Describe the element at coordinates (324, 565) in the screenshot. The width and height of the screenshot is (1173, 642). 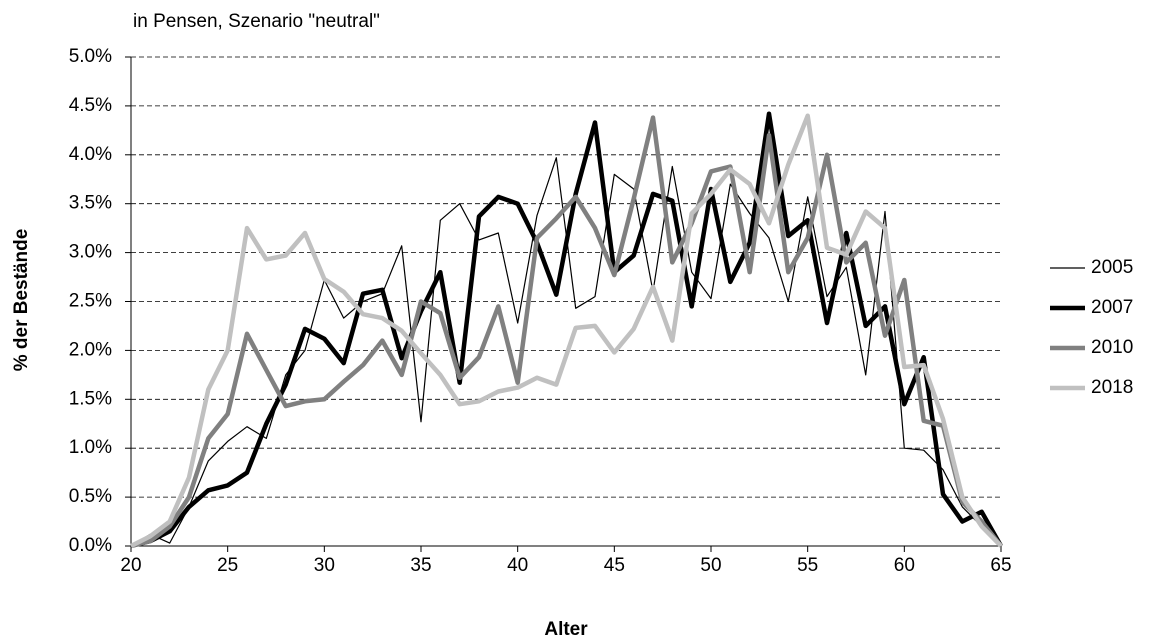
I see `x-tick-label: 30` at that location.